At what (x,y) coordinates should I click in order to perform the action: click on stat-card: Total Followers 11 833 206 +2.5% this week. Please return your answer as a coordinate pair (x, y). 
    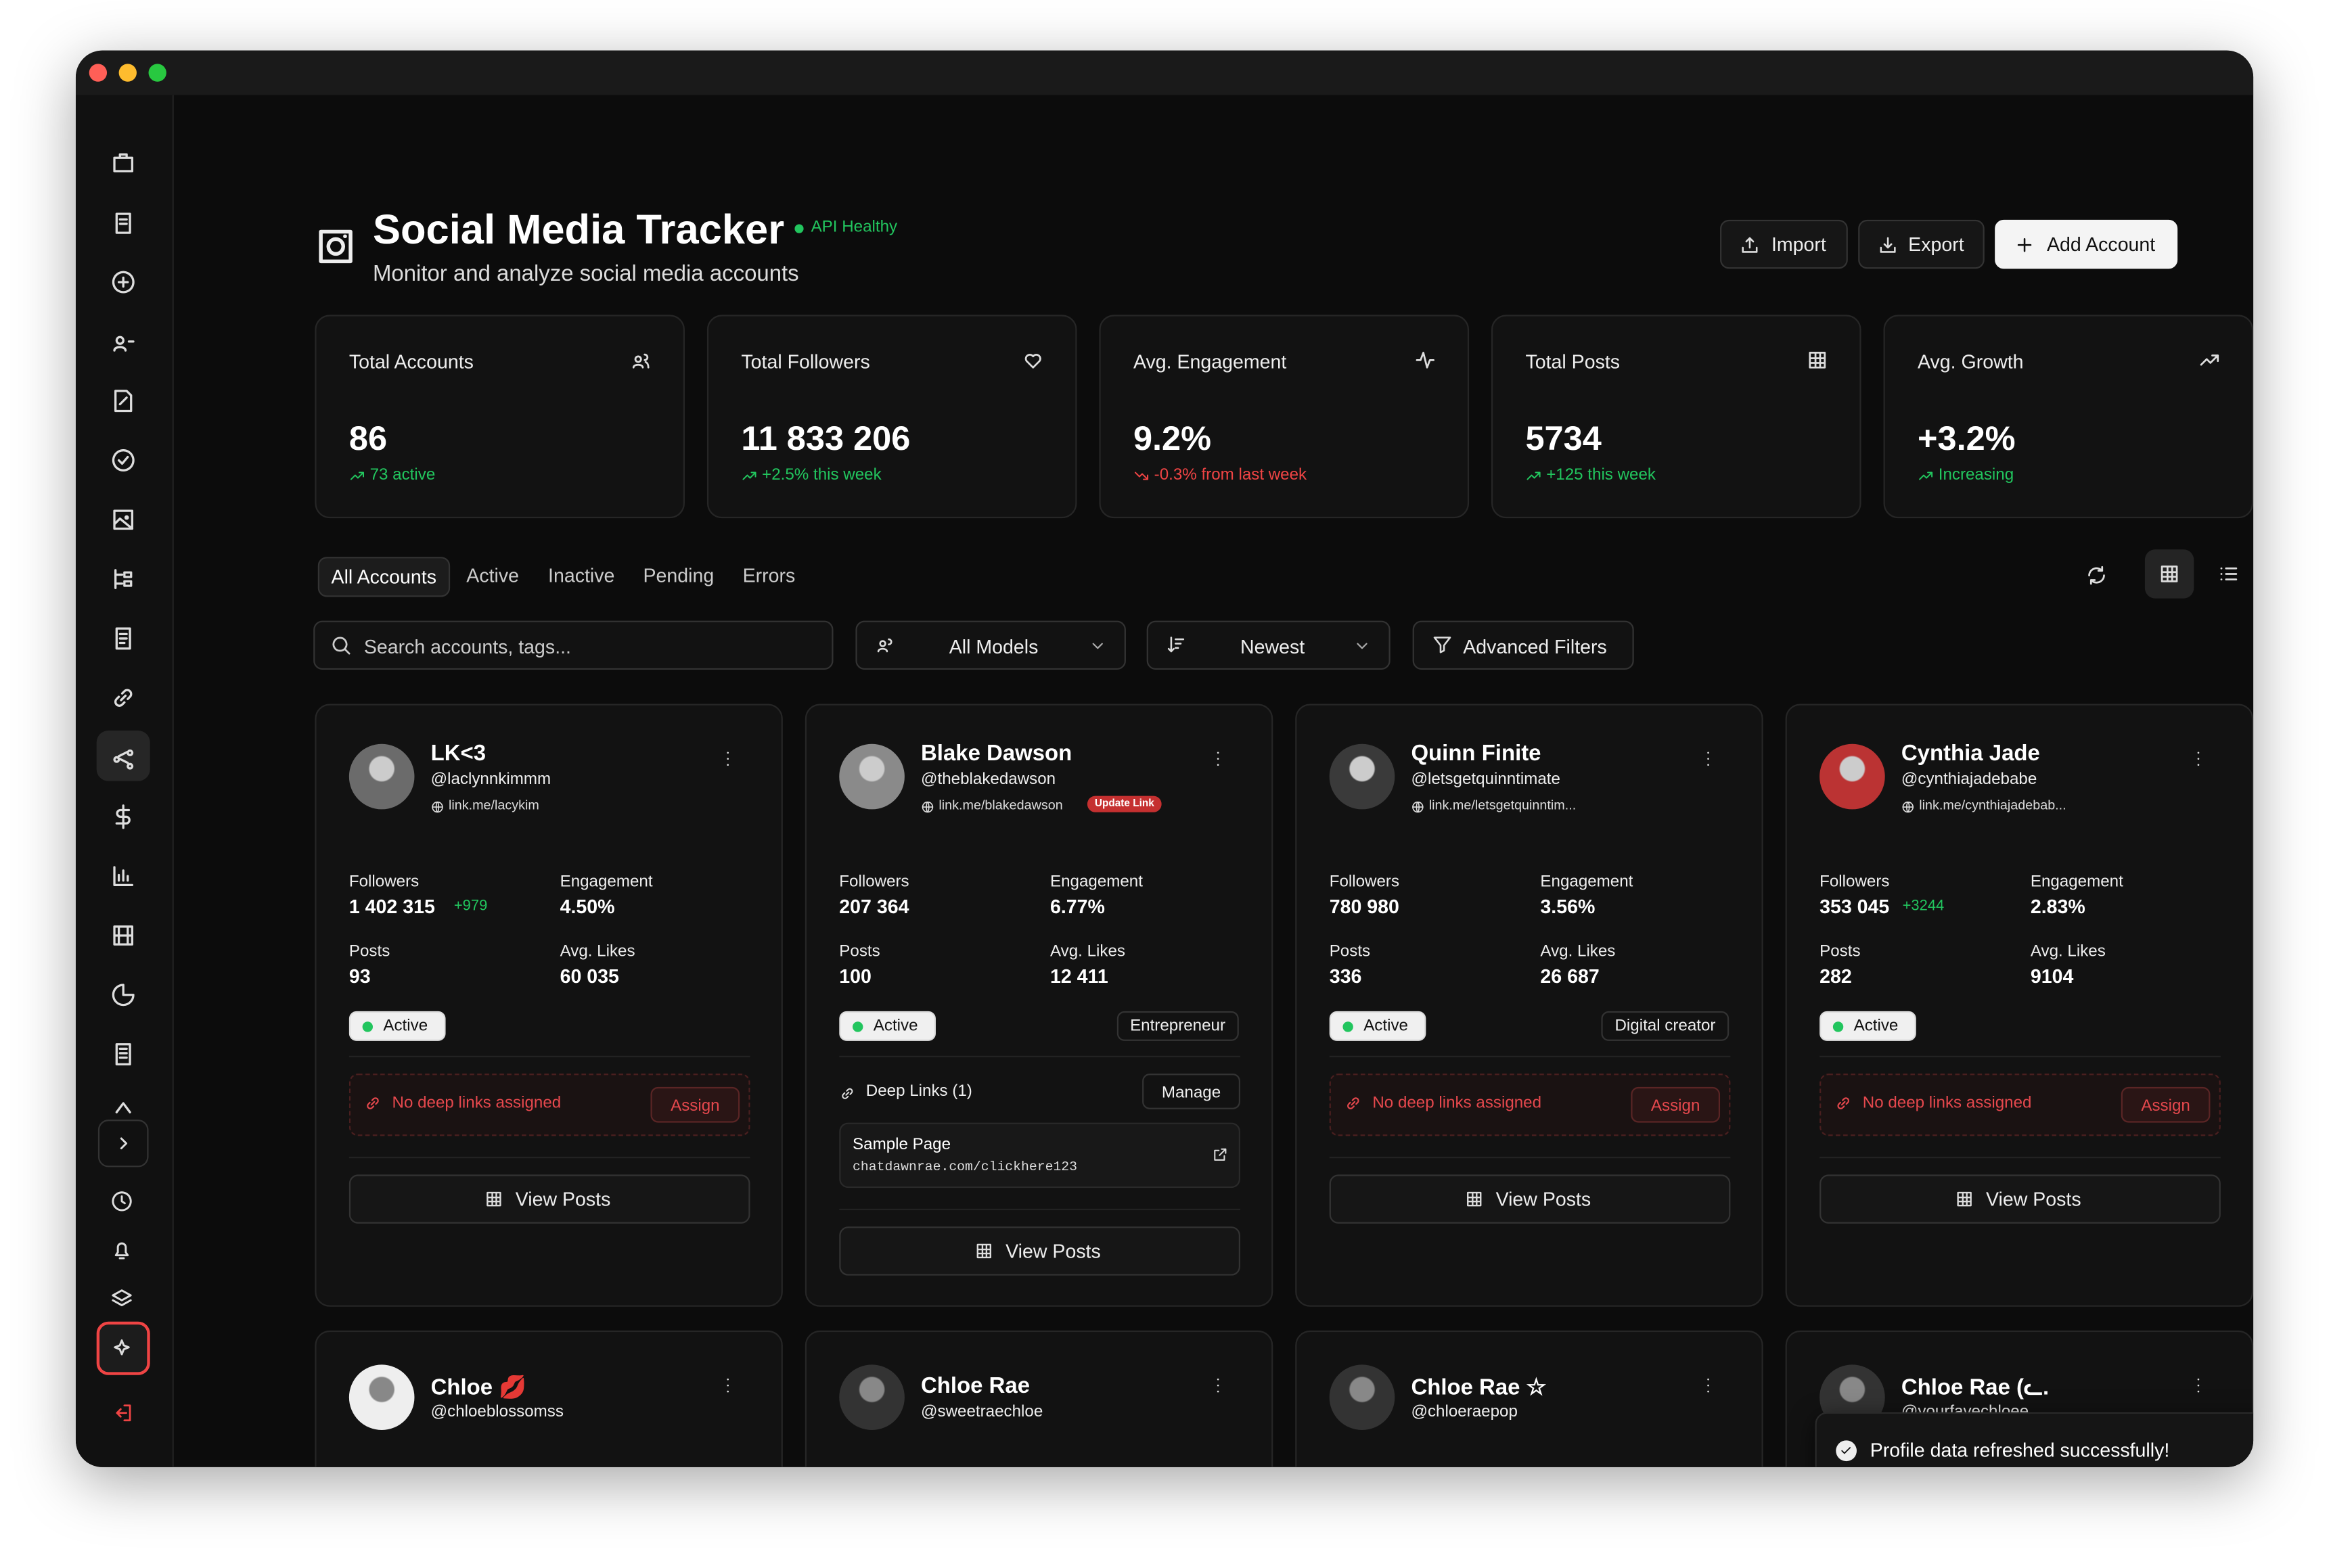
    Looking at the image, I should click on (891, 417).